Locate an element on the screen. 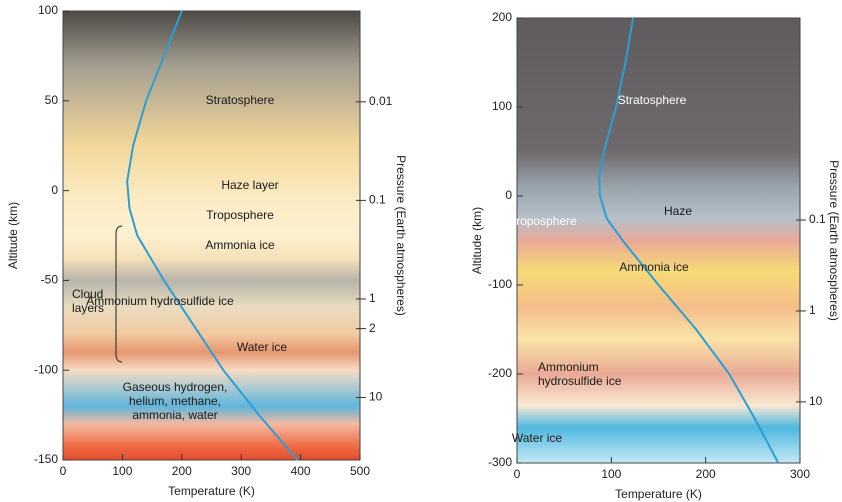 The width and height of the screenshot is (842, 502). annotation: Haze is located at coordinates (677, 211).